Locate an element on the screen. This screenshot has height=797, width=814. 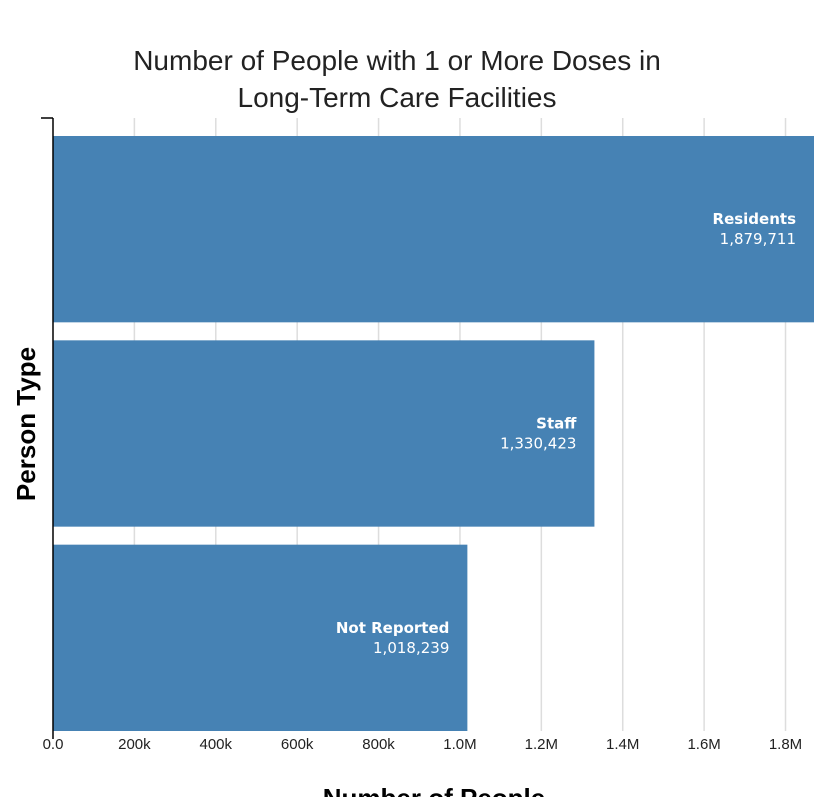
bar-value-label: 1,879,711 is located at coordinates (758, 239).